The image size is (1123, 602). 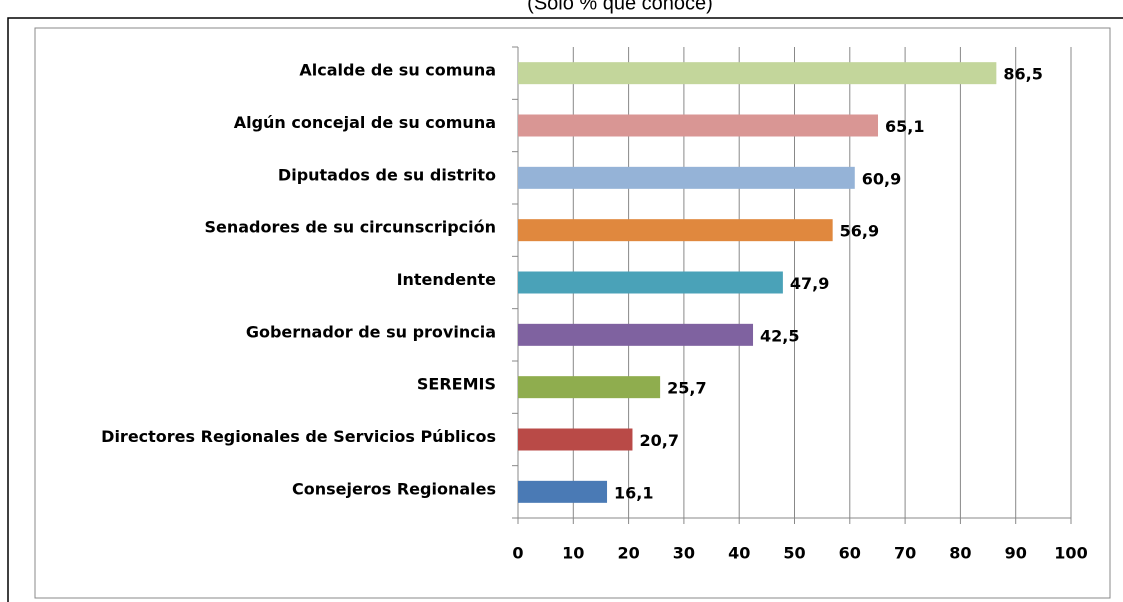 I want to click on x-tick-label: 20, so click(x=628, y=553).